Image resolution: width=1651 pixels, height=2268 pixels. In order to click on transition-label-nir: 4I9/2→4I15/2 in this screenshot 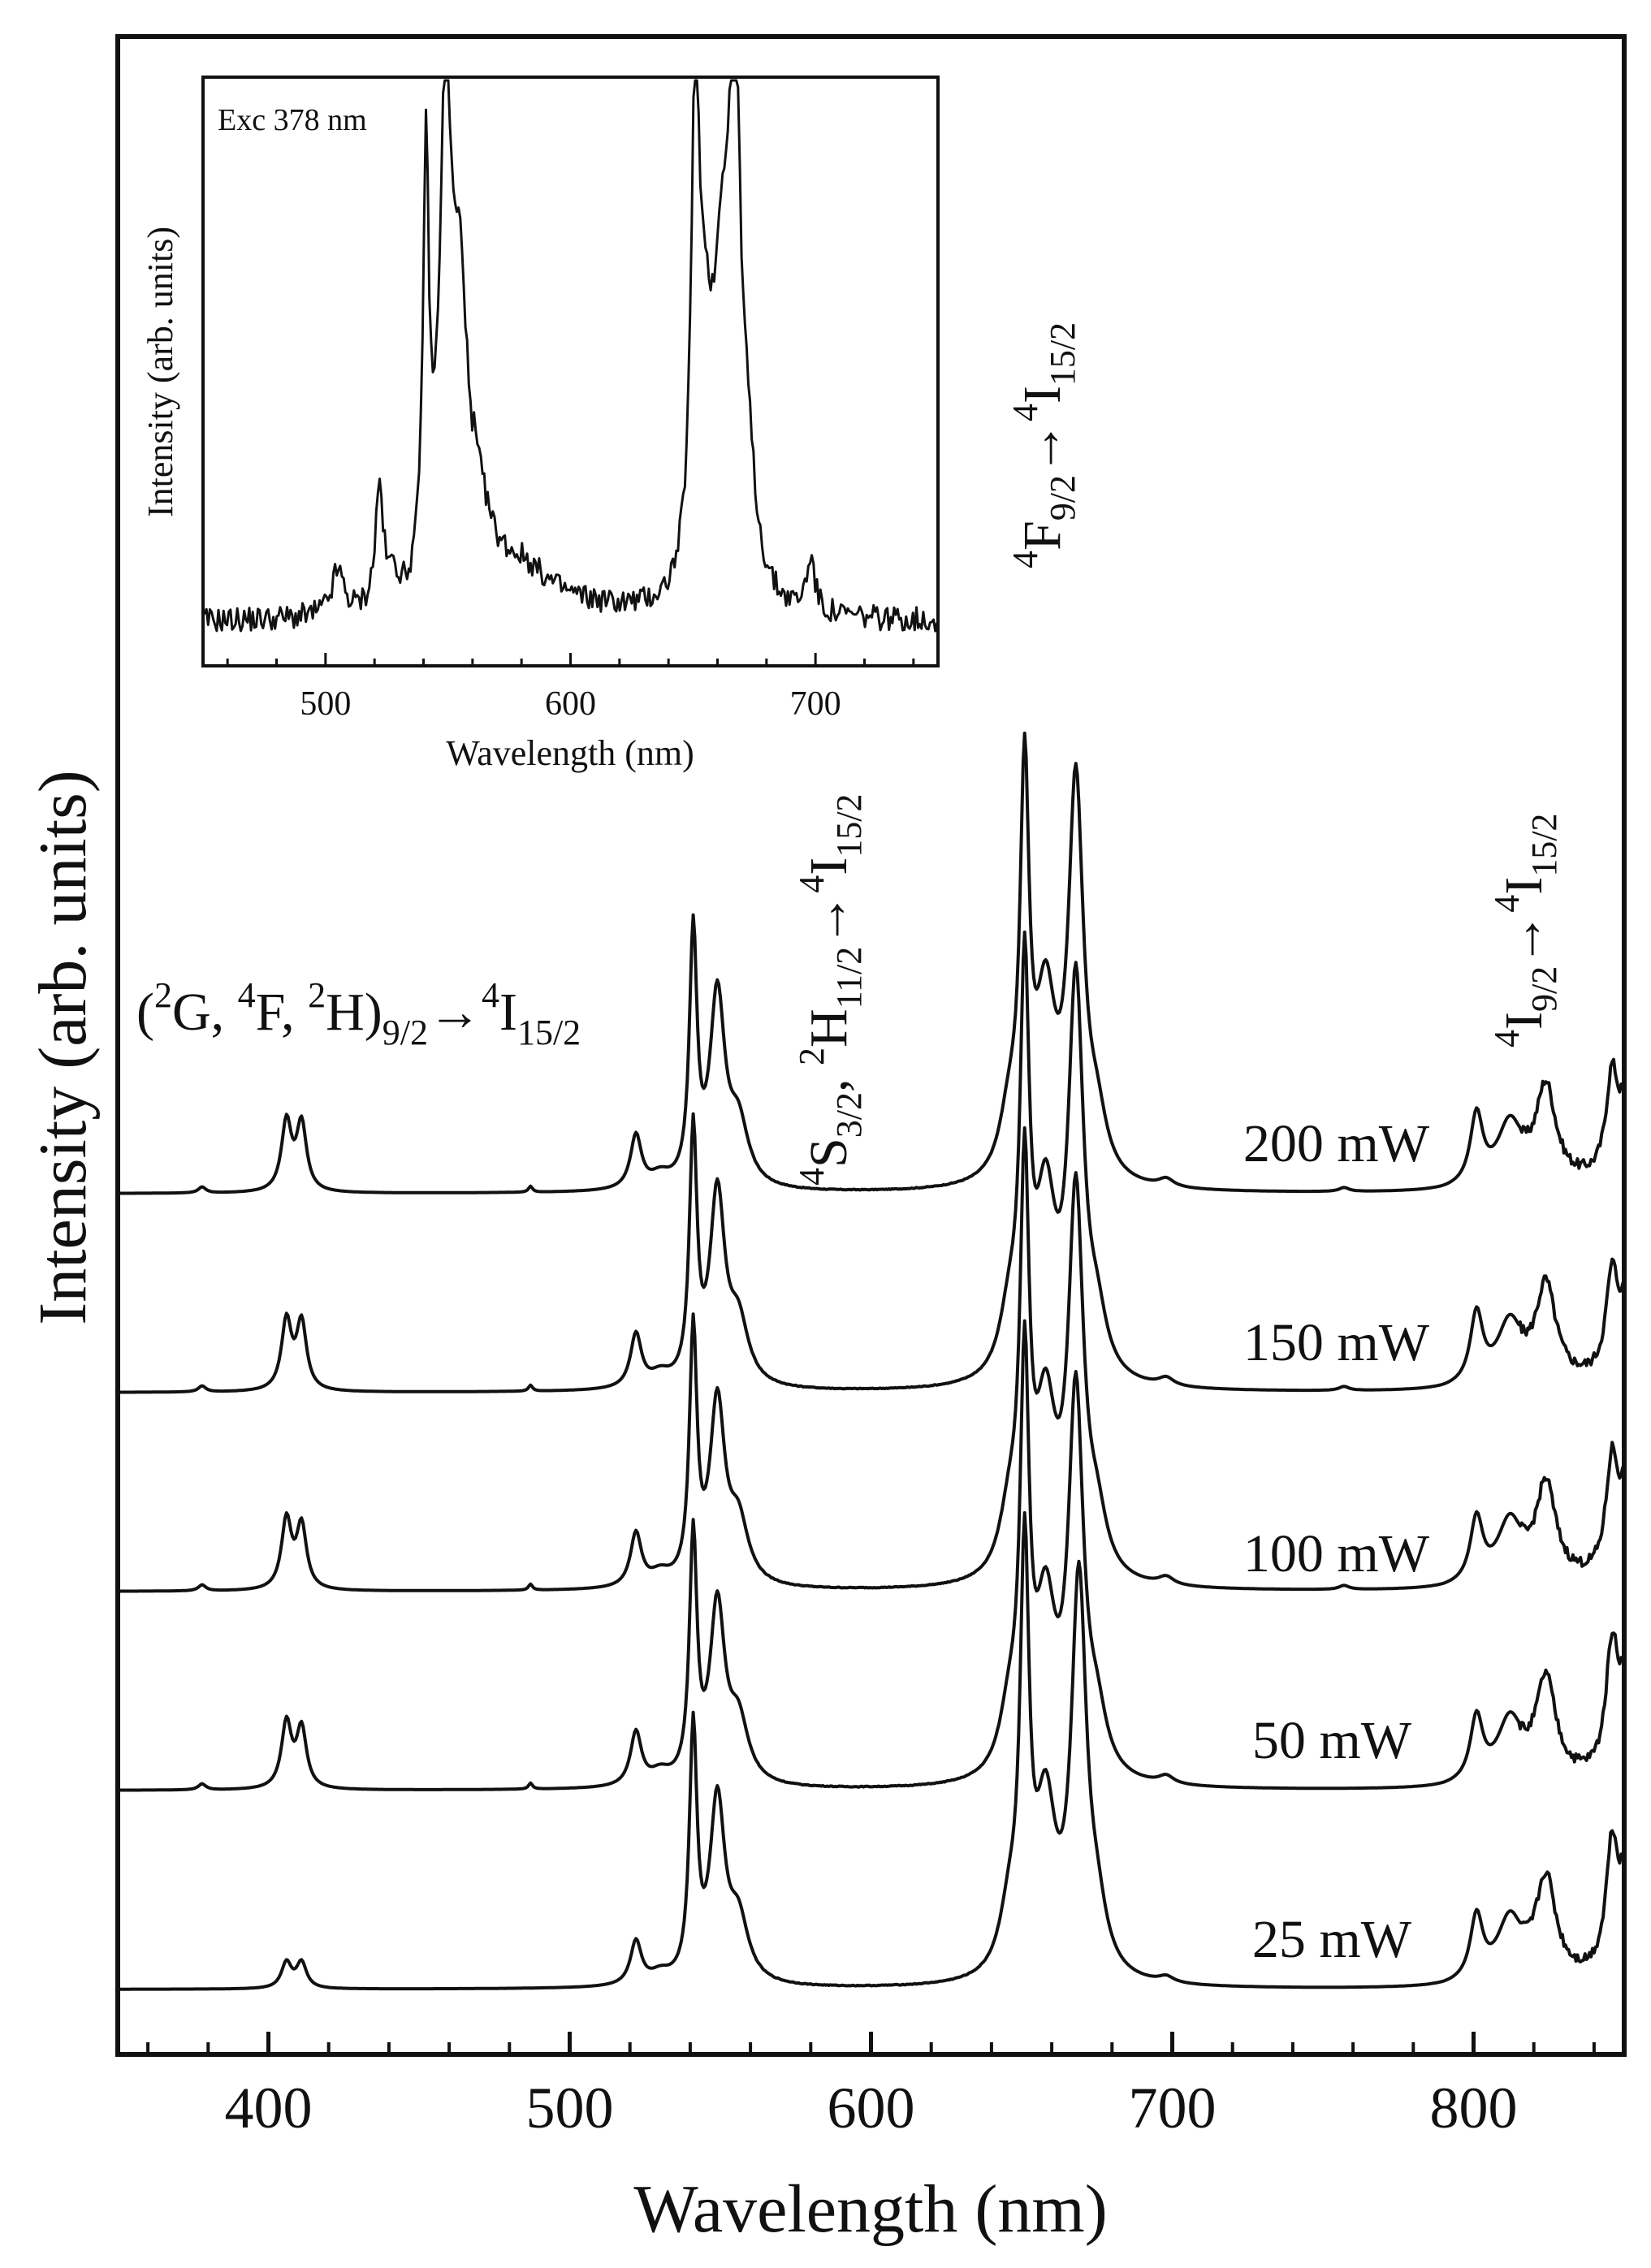, I will do `click(1525, 931)`.